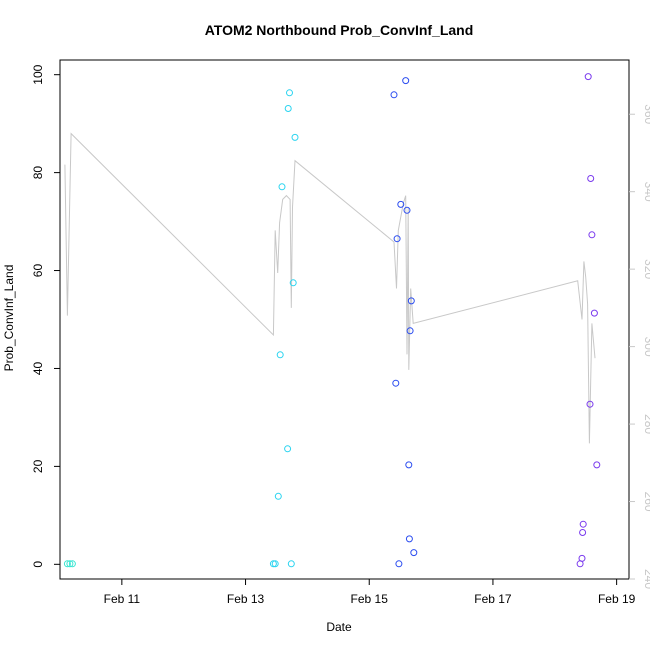  What do you see at coordinates (646, 269) in the screenshot?
I see `y-right-tick-label: 320` at bounding box center [646, 269].